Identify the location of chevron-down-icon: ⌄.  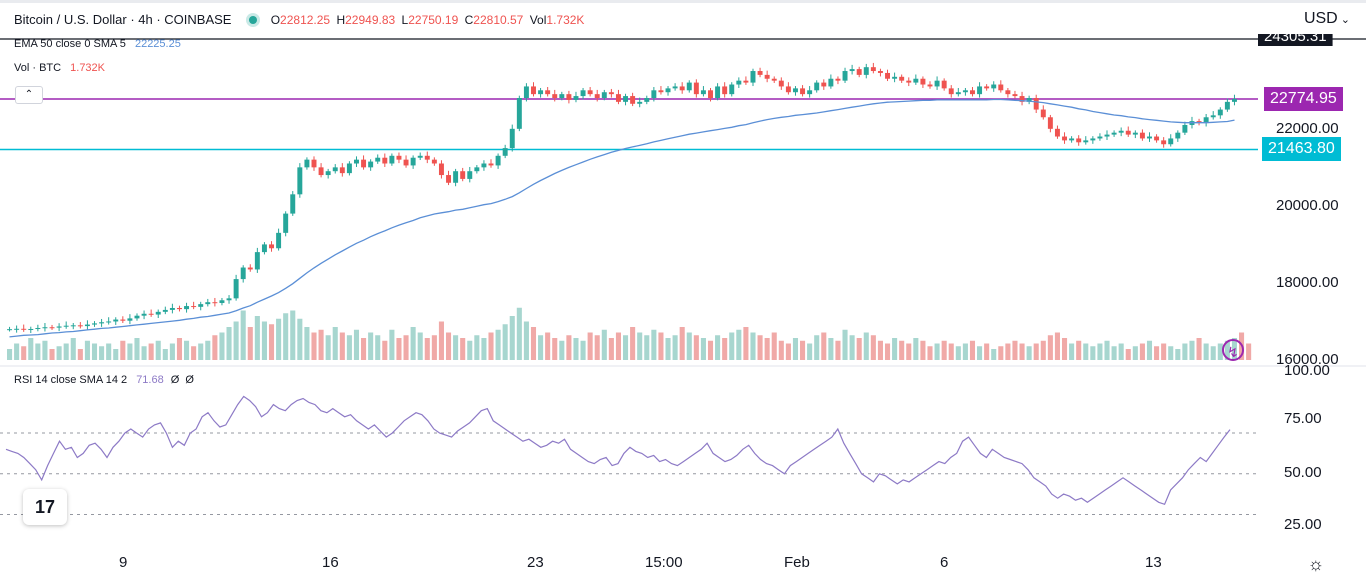
(1343, 20).